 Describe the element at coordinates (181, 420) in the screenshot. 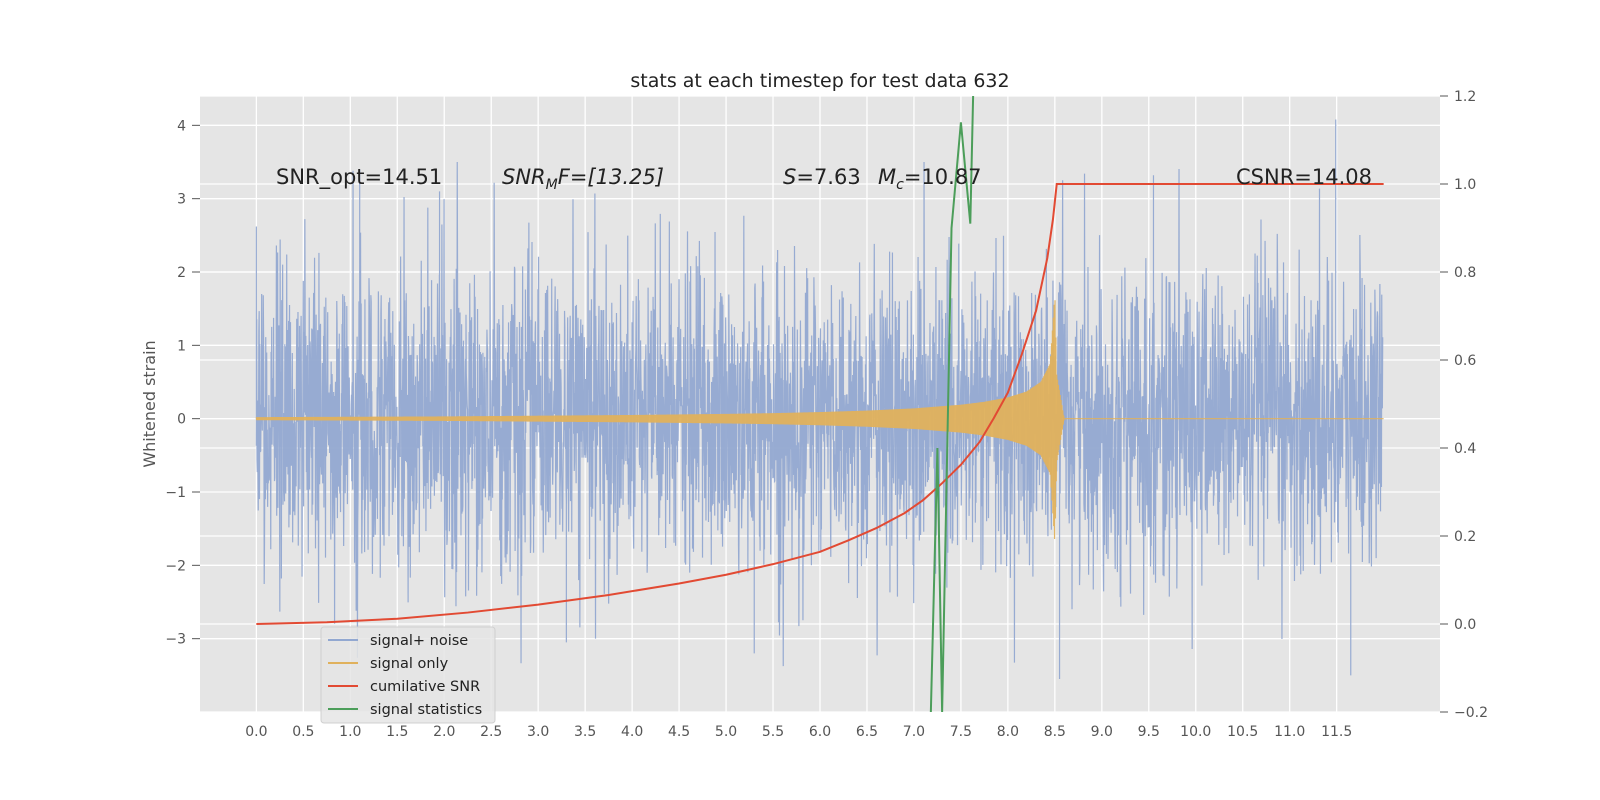

I see `y-tick-label: 0` at that location.